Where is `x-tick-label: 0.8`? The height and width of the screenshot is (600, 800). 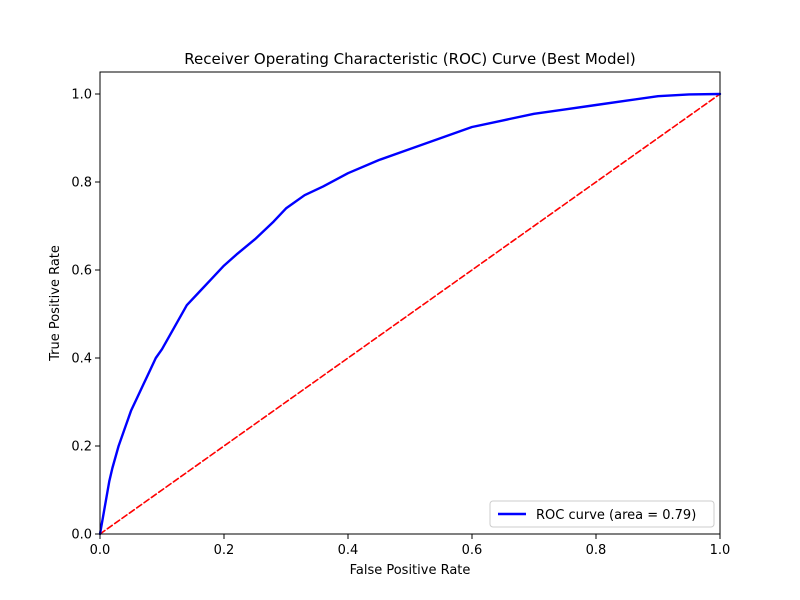 x-tick-label: 0.8 is located at coordinates (596, 550).